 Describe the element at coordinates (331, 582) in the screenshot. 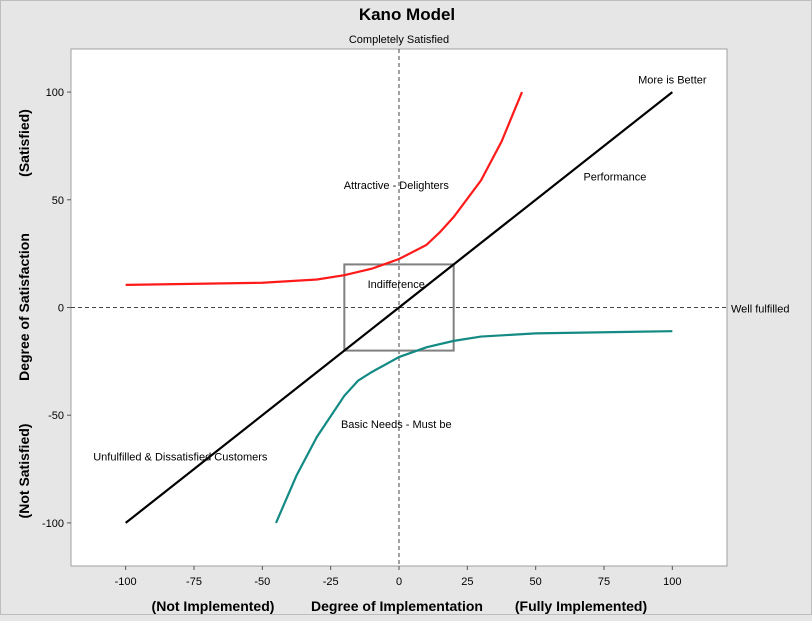

I see `x-tick-label: -25` at that location.